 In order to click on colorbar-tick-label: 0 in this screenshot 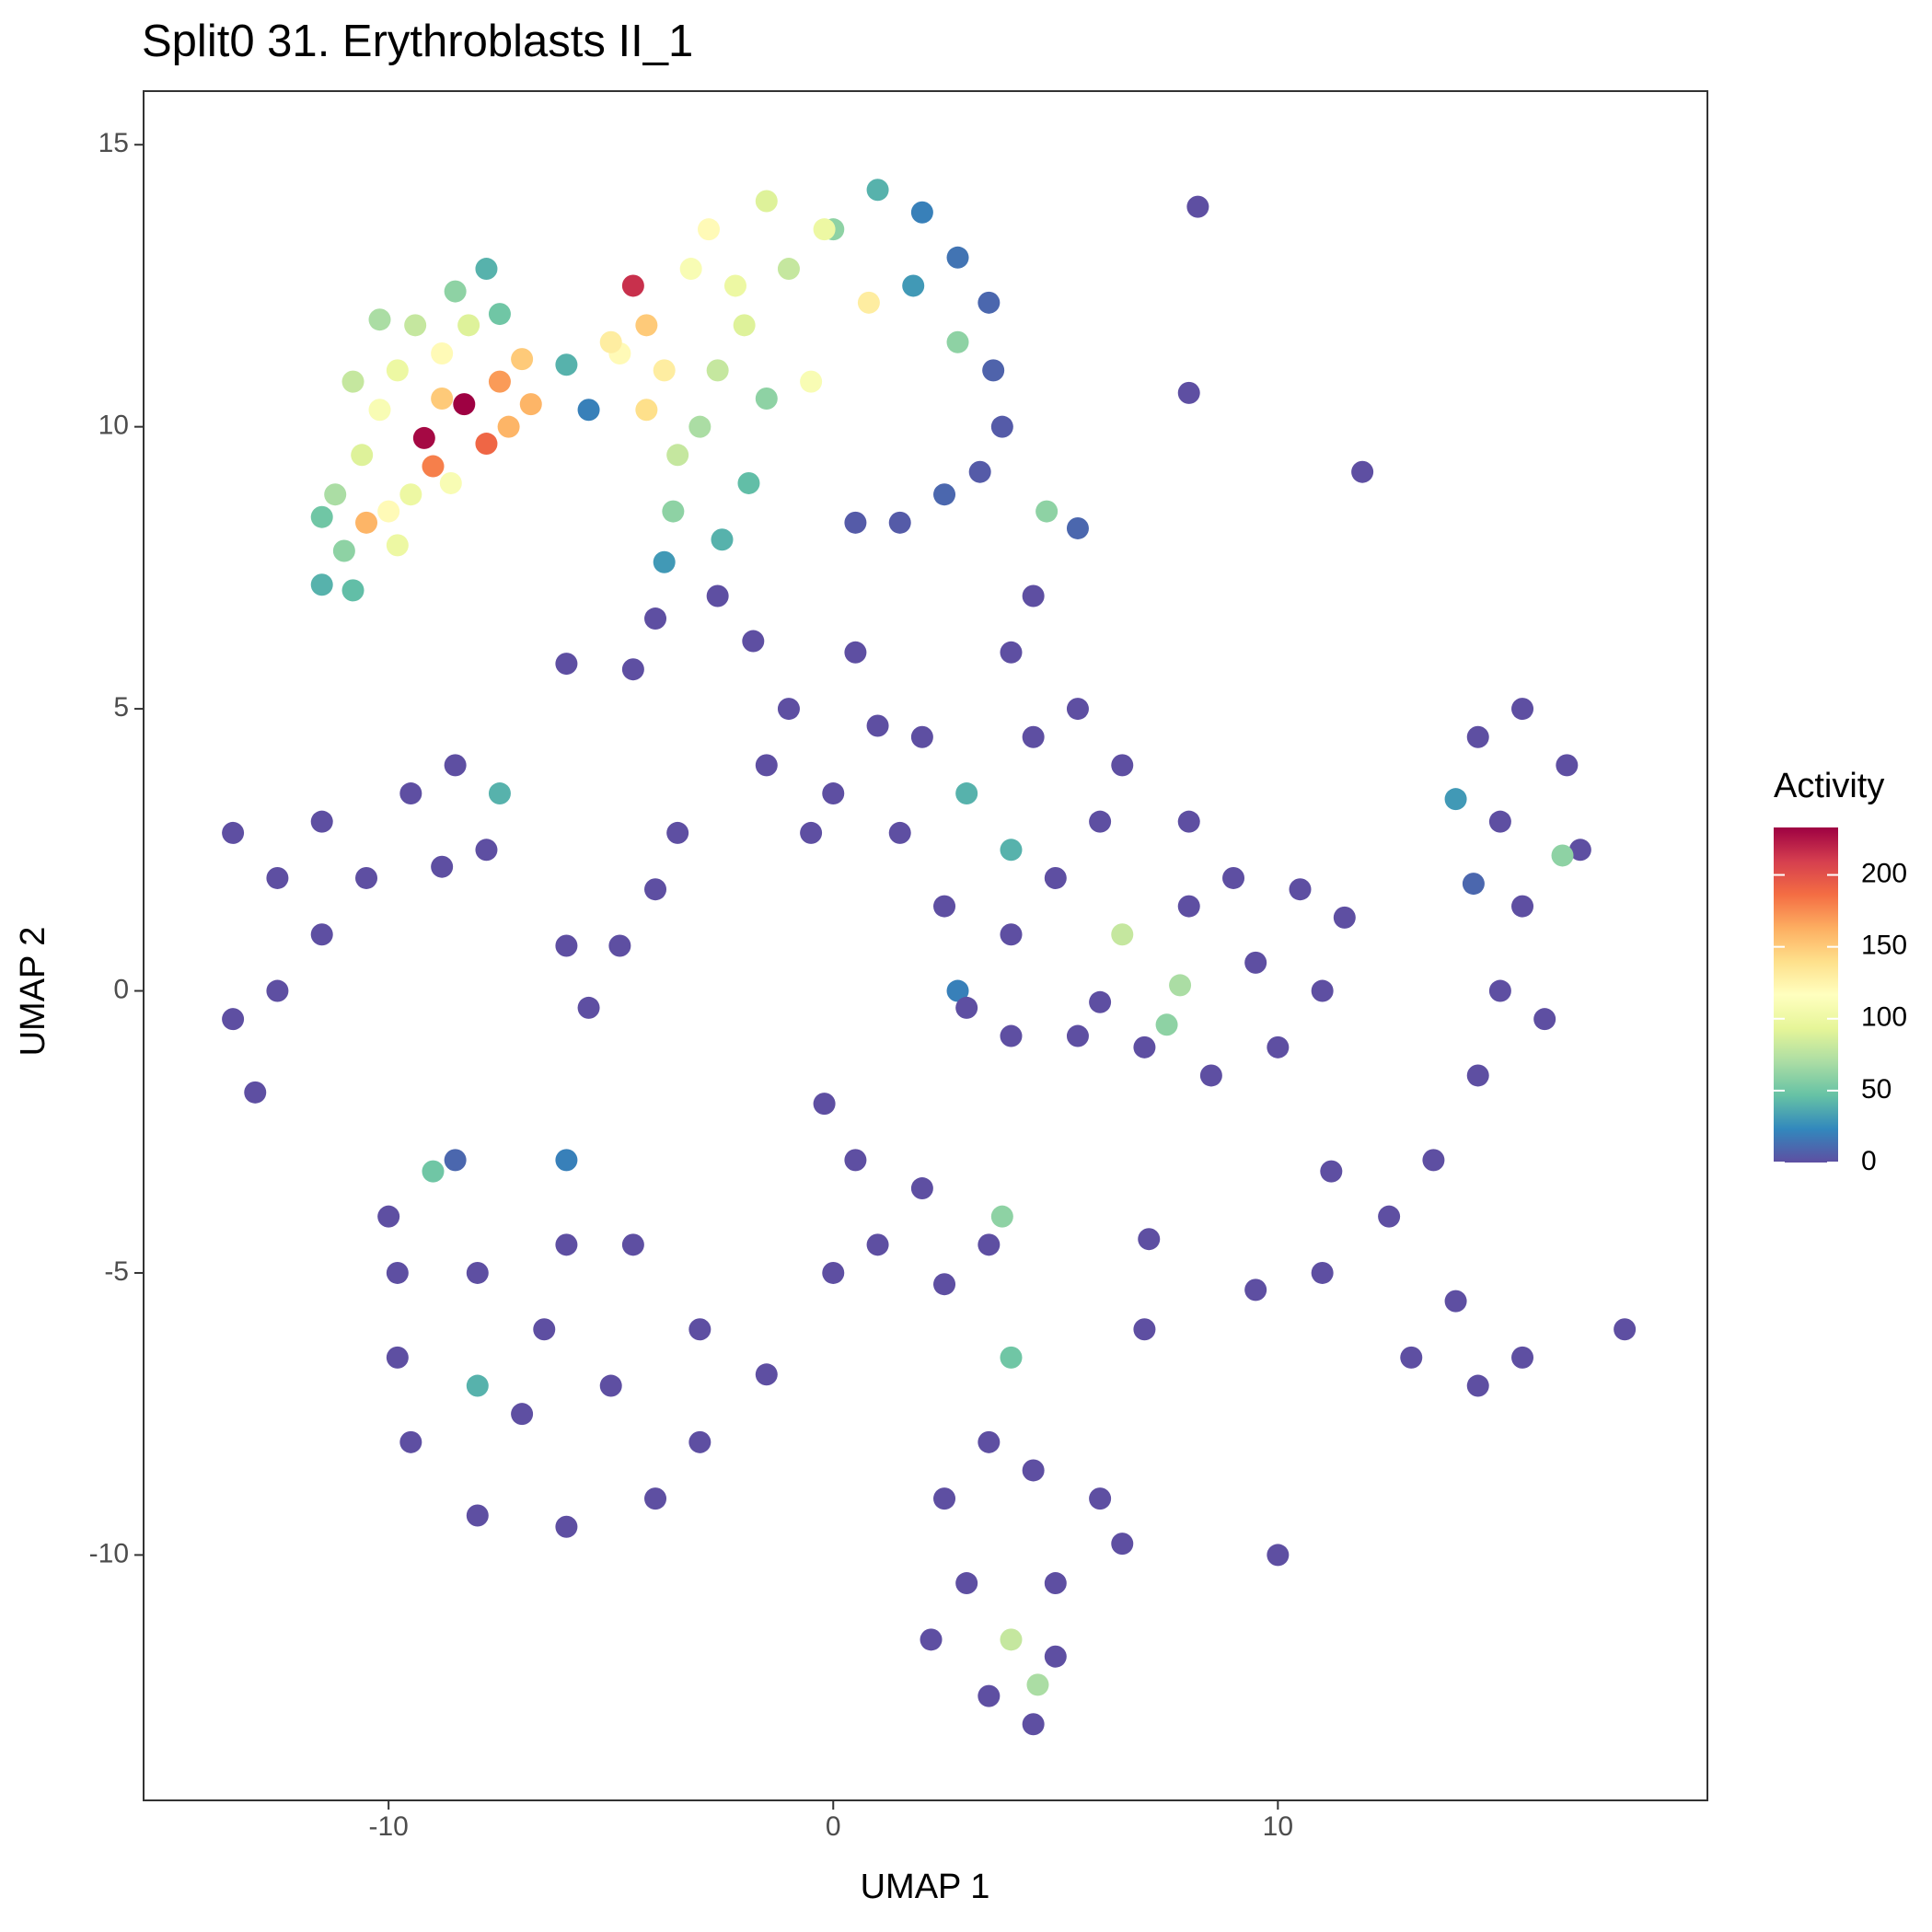, I will do `click(1869, 1161)`.